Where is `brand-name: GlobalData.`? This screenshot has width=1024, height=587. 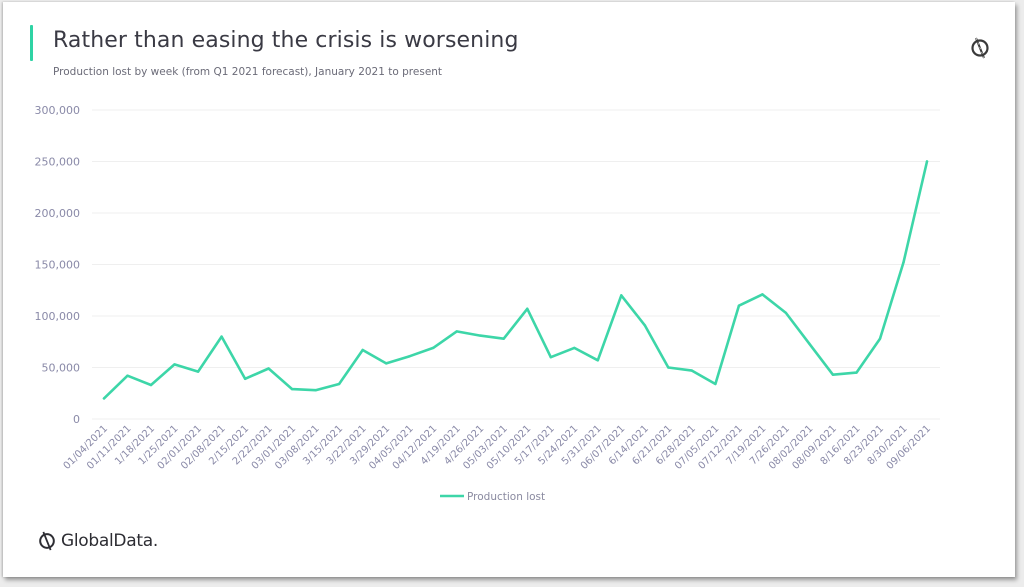
brand-name: GlobalData. is located at coordinates (109, 541).